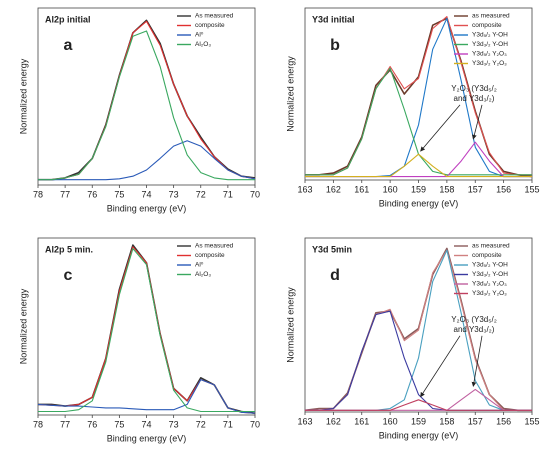  What do you see at coordinates (69, 249) in the screenshot?
I see `panel-title: Al2p 5 min.` at bounding box center [69, 249].